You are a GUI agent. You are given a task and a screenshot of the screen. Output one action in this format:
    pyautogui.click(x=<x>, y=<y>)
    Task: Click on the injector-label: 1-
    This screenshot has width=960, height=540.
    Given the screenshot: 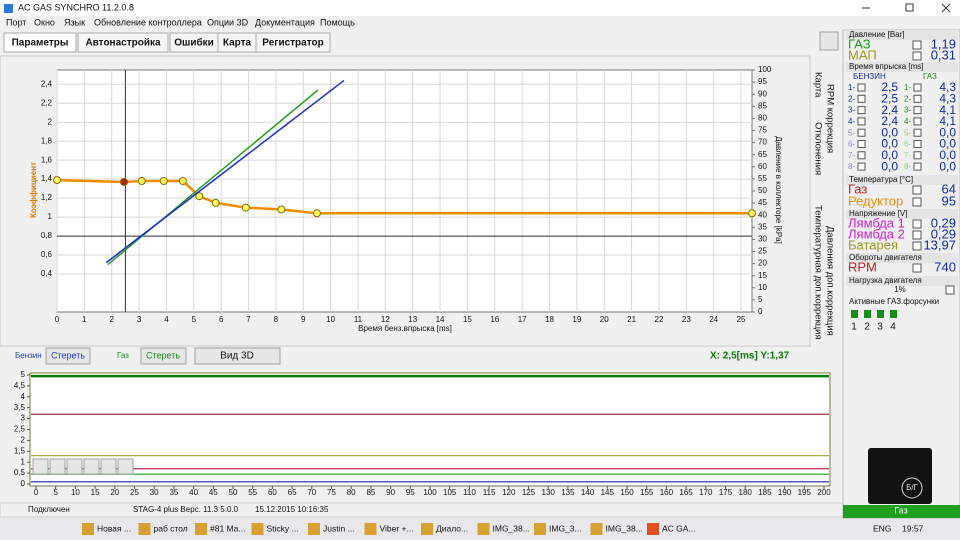 What is the action you would take?
    pyautogui.click(x=851, y=87)
    